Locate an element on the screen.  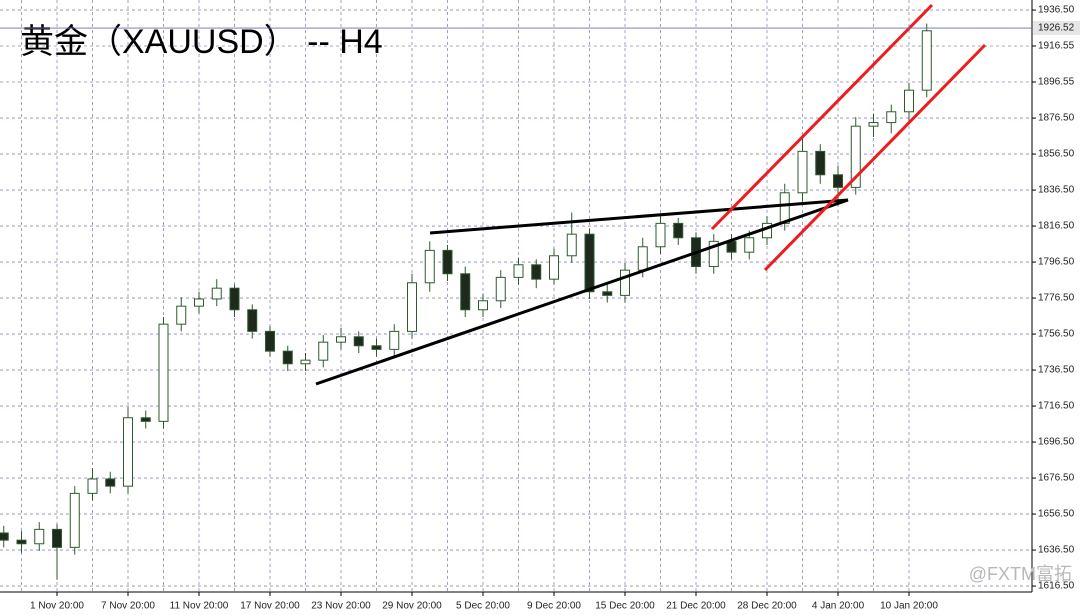
x-tick-label: 15 Dec 20:00 is located at coordinates (625, 606).